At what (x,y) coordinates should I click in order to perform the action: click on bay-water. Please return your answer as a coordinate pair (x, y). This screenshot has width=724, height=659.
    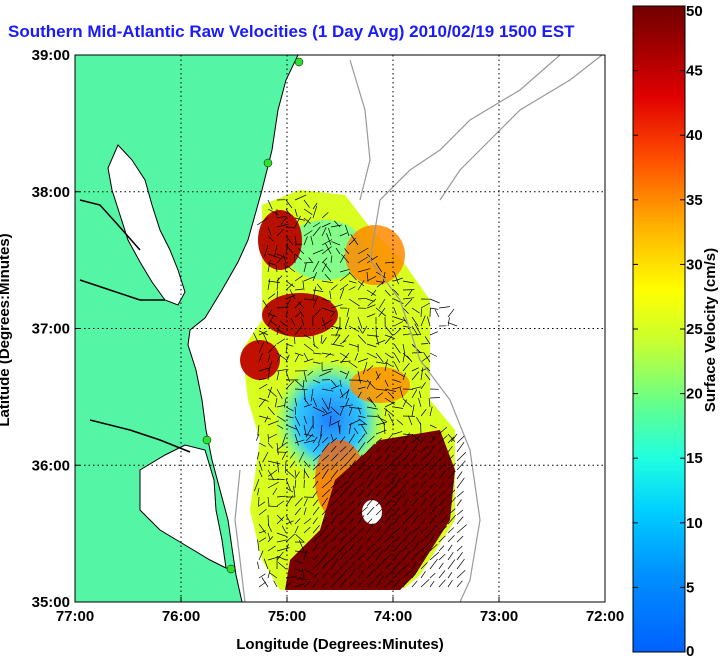
    Looking at the image, I should click on (146, 225).